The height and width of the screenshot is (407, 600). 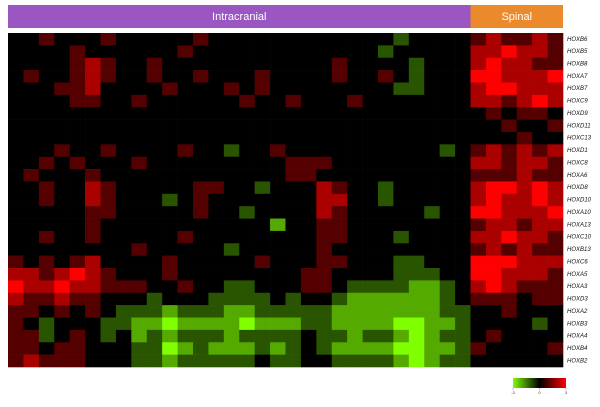 What do you see at coordinates (577, 52) in the screenshot?
I see `row-label: HOXB5` at bounding box center [577, 52].